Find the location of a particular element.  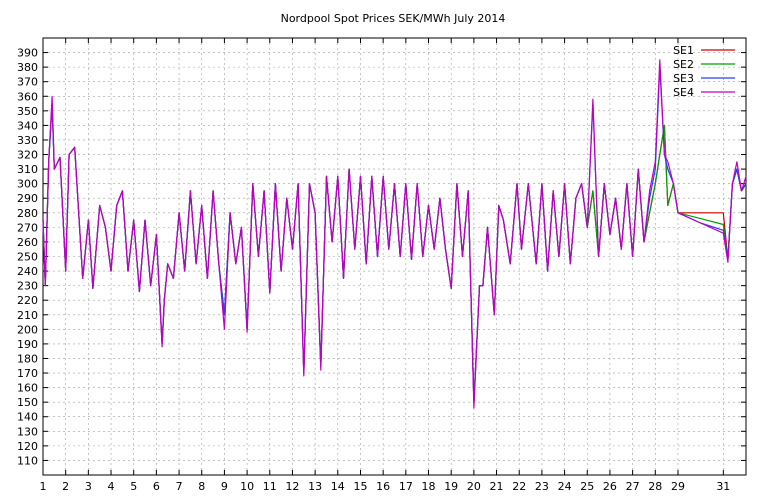

x-tick-label: 19 is located at coordinates (451, 486).